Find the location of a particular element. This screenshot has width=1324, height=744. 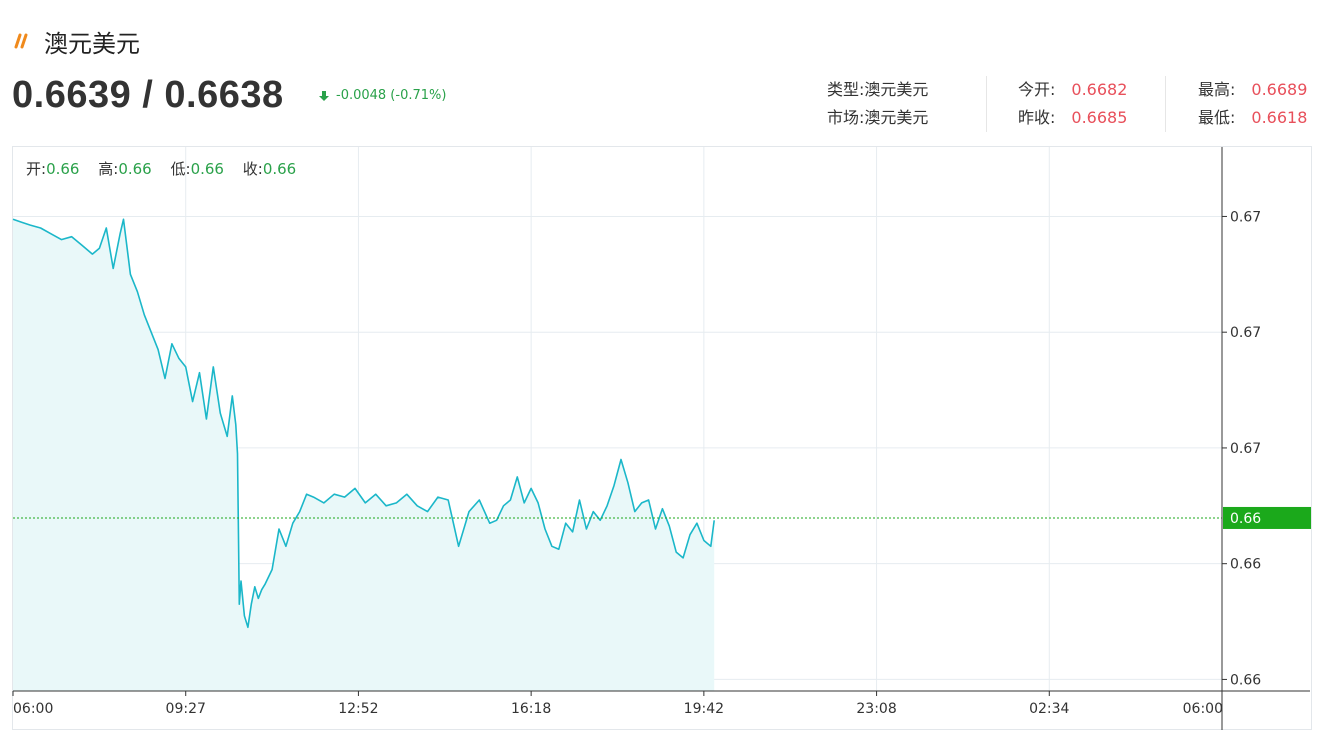

info-market-value: 澳元美元 is located at coordinates (896, 117).